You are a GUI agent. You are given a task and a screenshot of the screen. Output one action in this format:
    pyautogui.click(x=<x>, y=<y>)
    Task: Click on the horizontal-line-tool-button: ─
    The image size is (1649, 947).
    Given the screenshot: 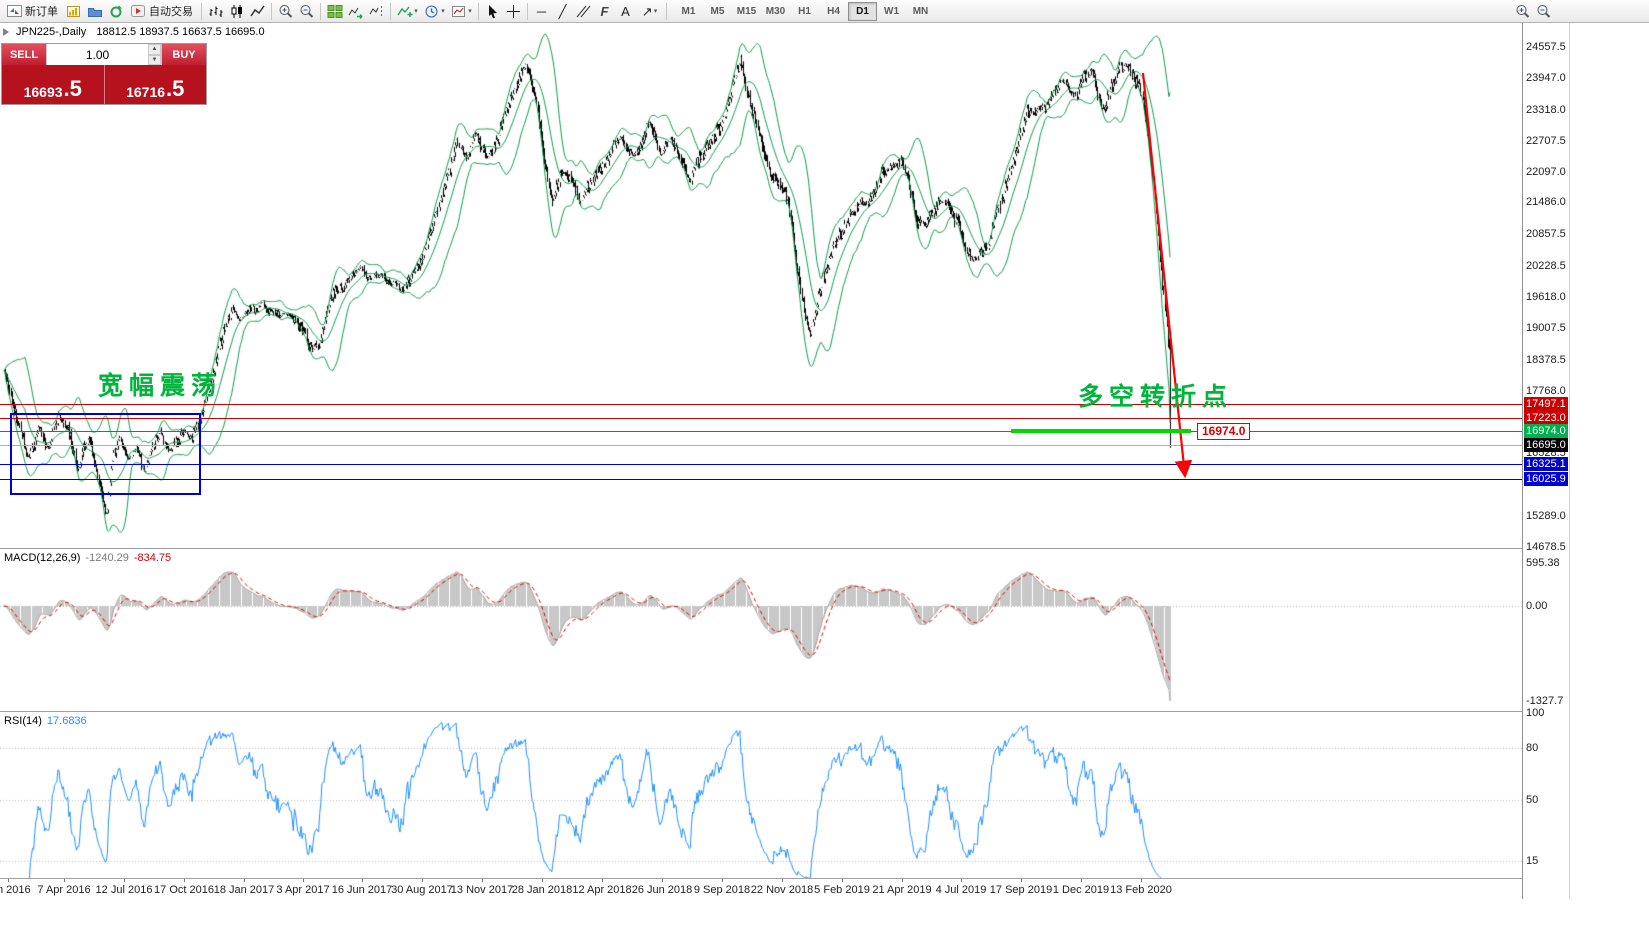 What is the action you would take?
    pyautogui.click(x=541, y=11)
    